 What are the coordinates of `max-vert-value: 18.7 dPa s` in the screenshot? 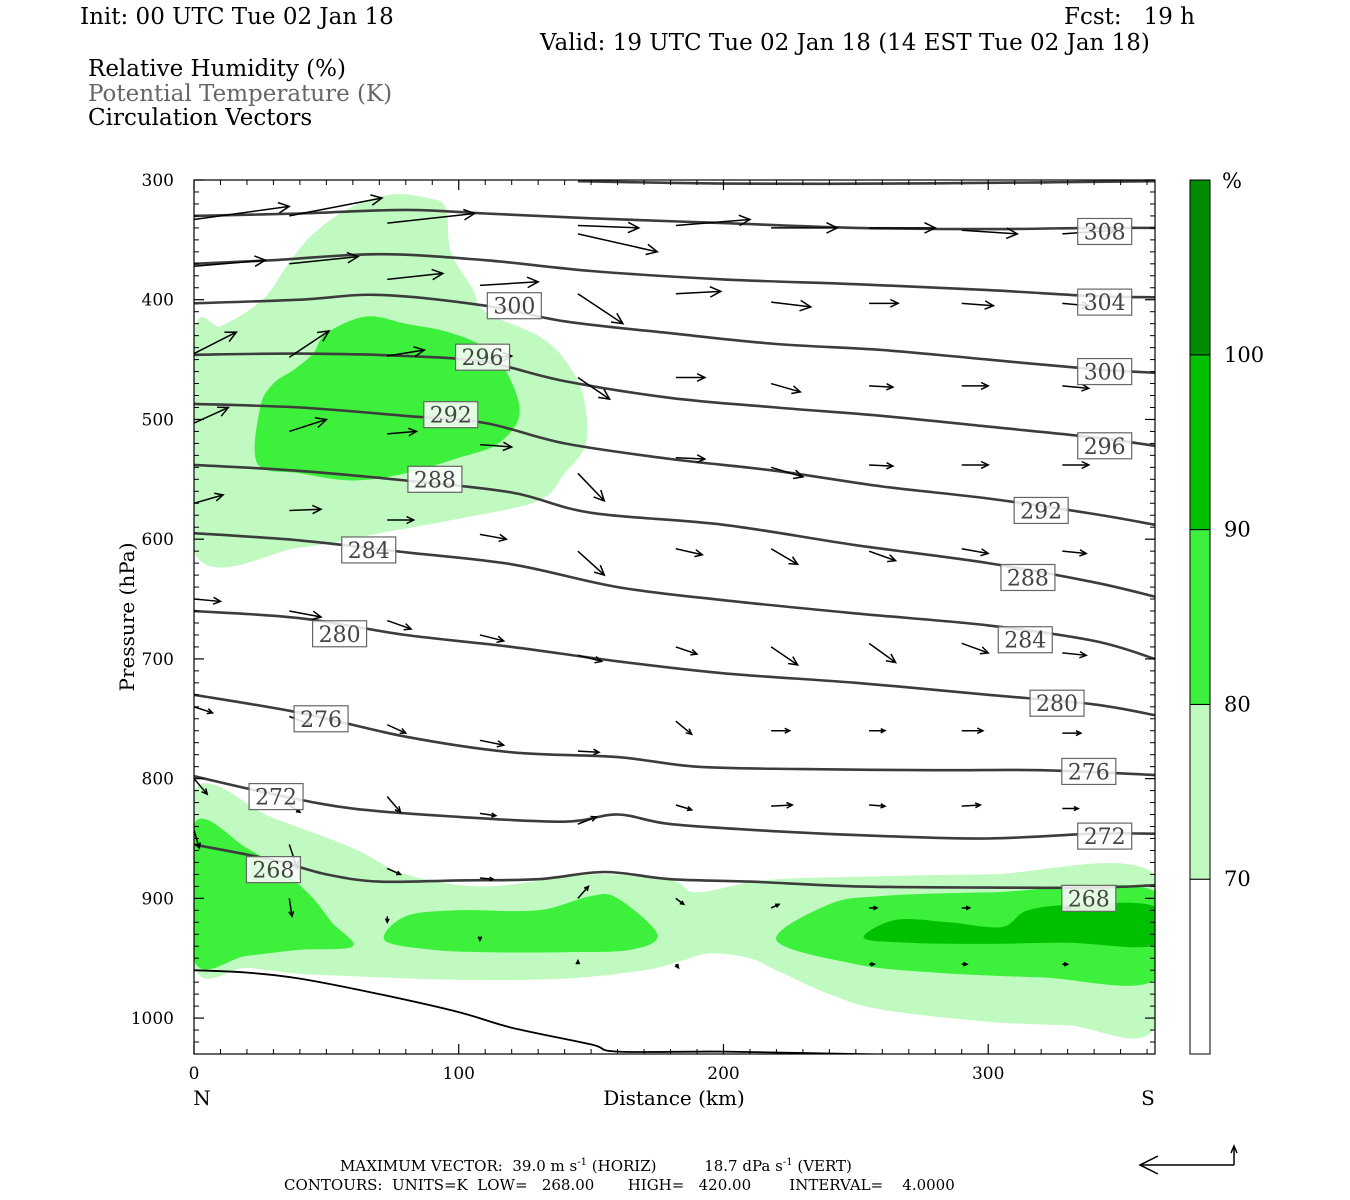 It's located at (743, 1166).